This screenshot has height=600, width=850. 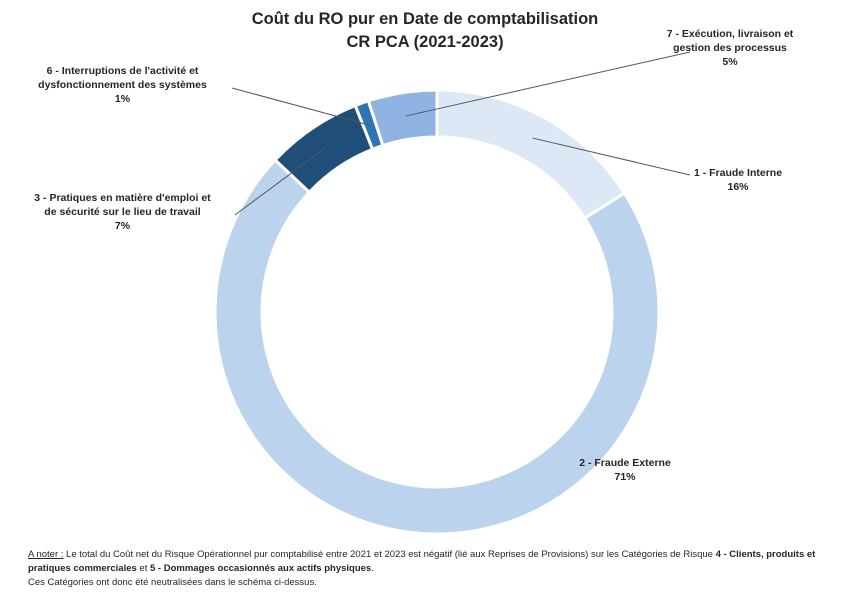 I want to click on leader-interruptions, so click(x=300, y=106).